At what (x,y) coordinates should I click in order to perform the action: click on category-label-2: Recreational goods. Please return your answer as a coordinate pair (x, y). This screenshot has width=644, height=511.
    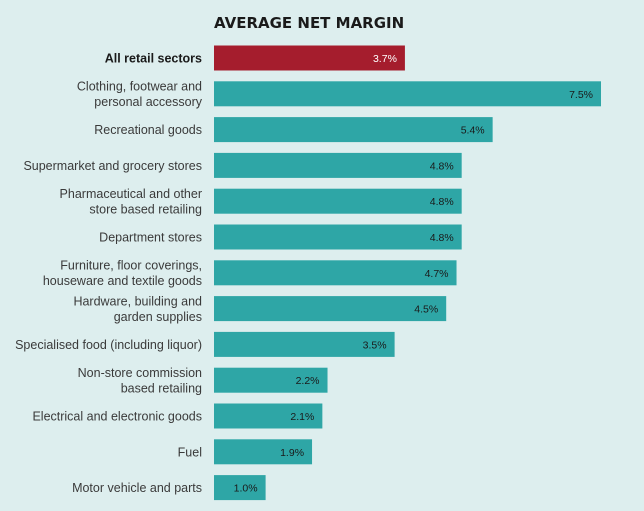
    Looking at the image, I should click on (148, 130).